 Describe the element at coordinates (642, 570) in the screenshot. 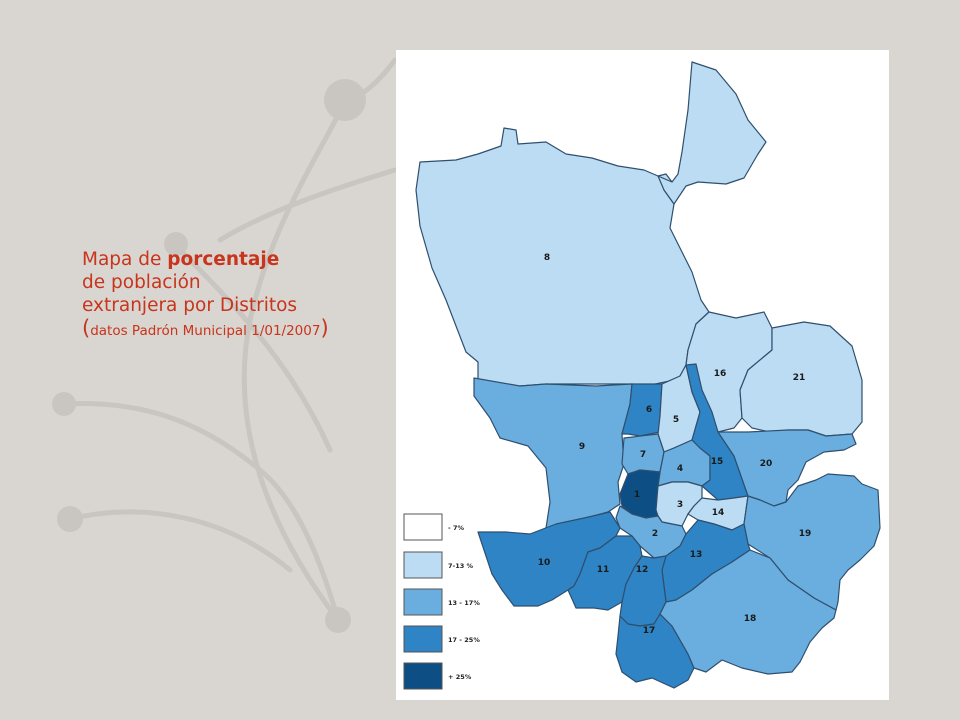

I see `label-district-12: 12` at that location.